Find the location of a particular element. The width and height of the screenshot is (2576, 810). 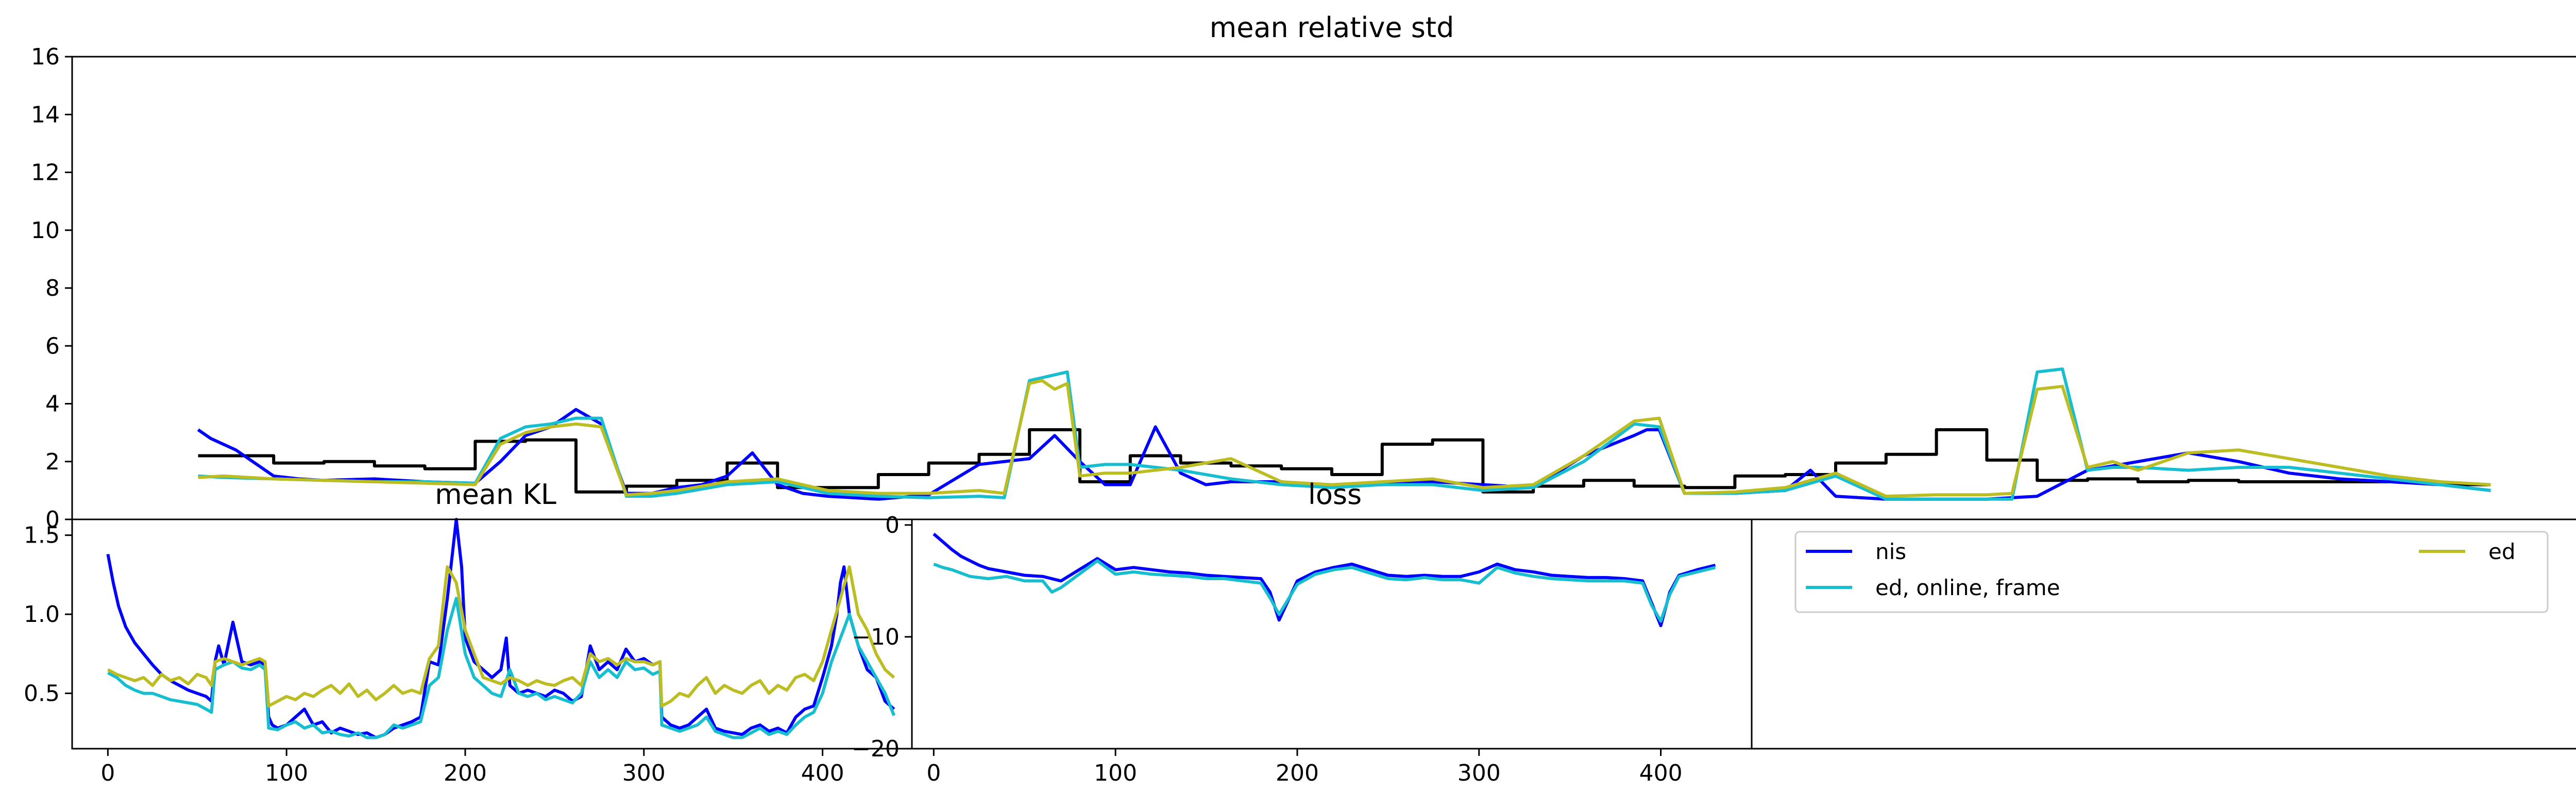

kl-xtick-label: 100 is located at coordinates (286, 773).